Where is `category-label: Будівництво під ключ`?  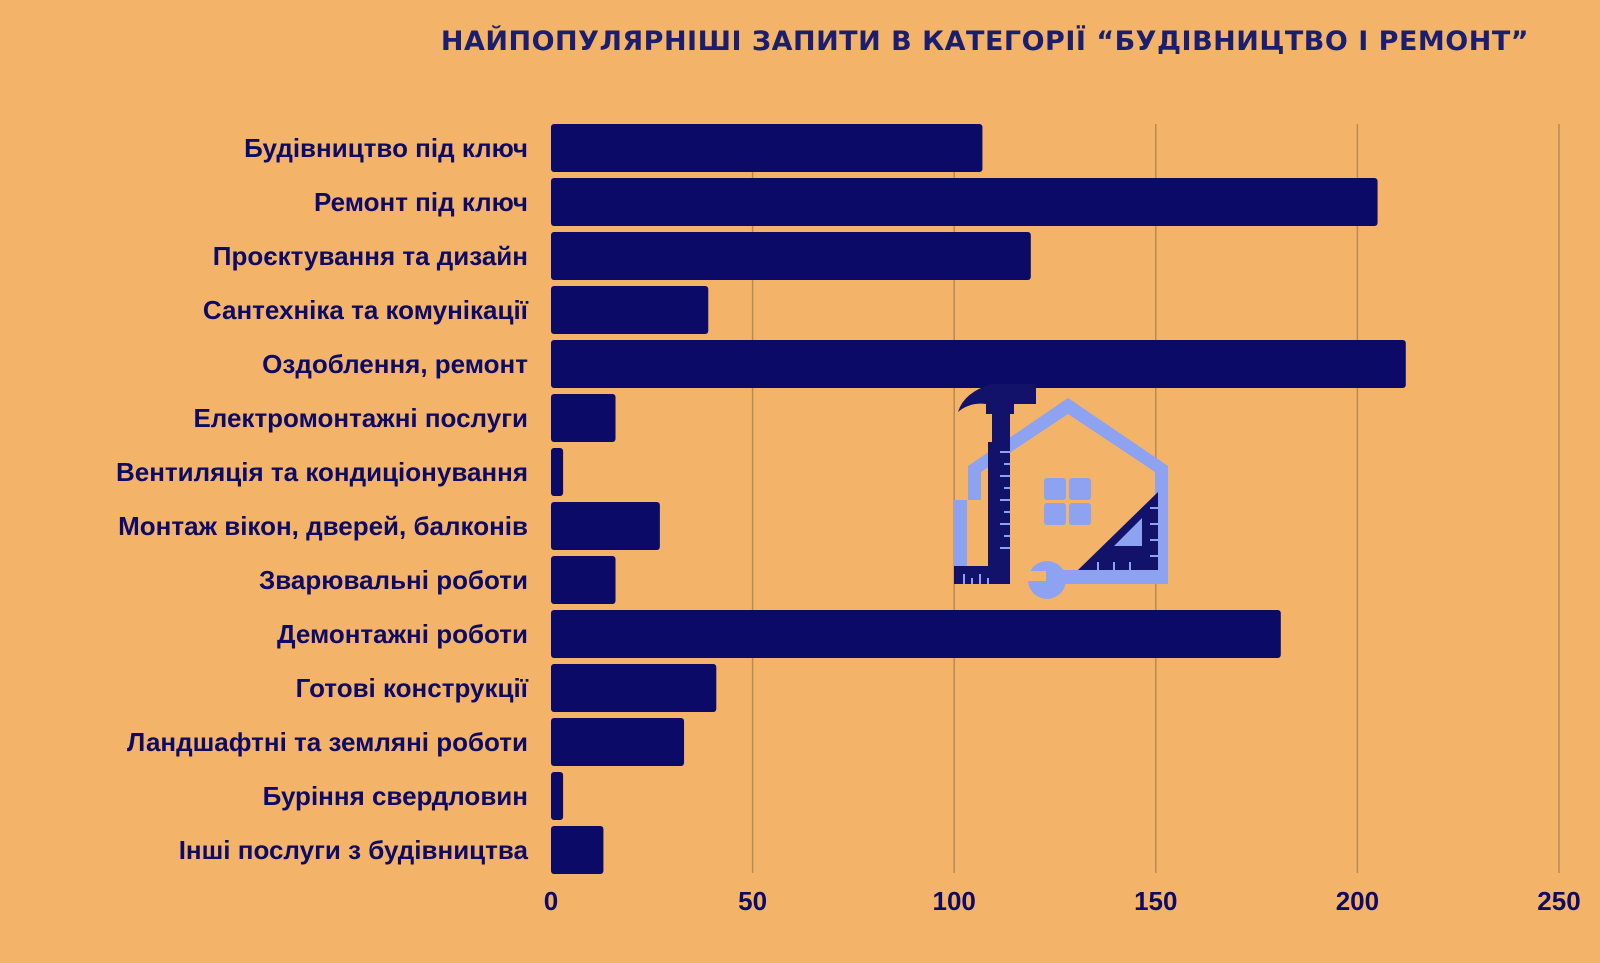 category-label: Будівництво під ключ is located at coordinates (386, 148).